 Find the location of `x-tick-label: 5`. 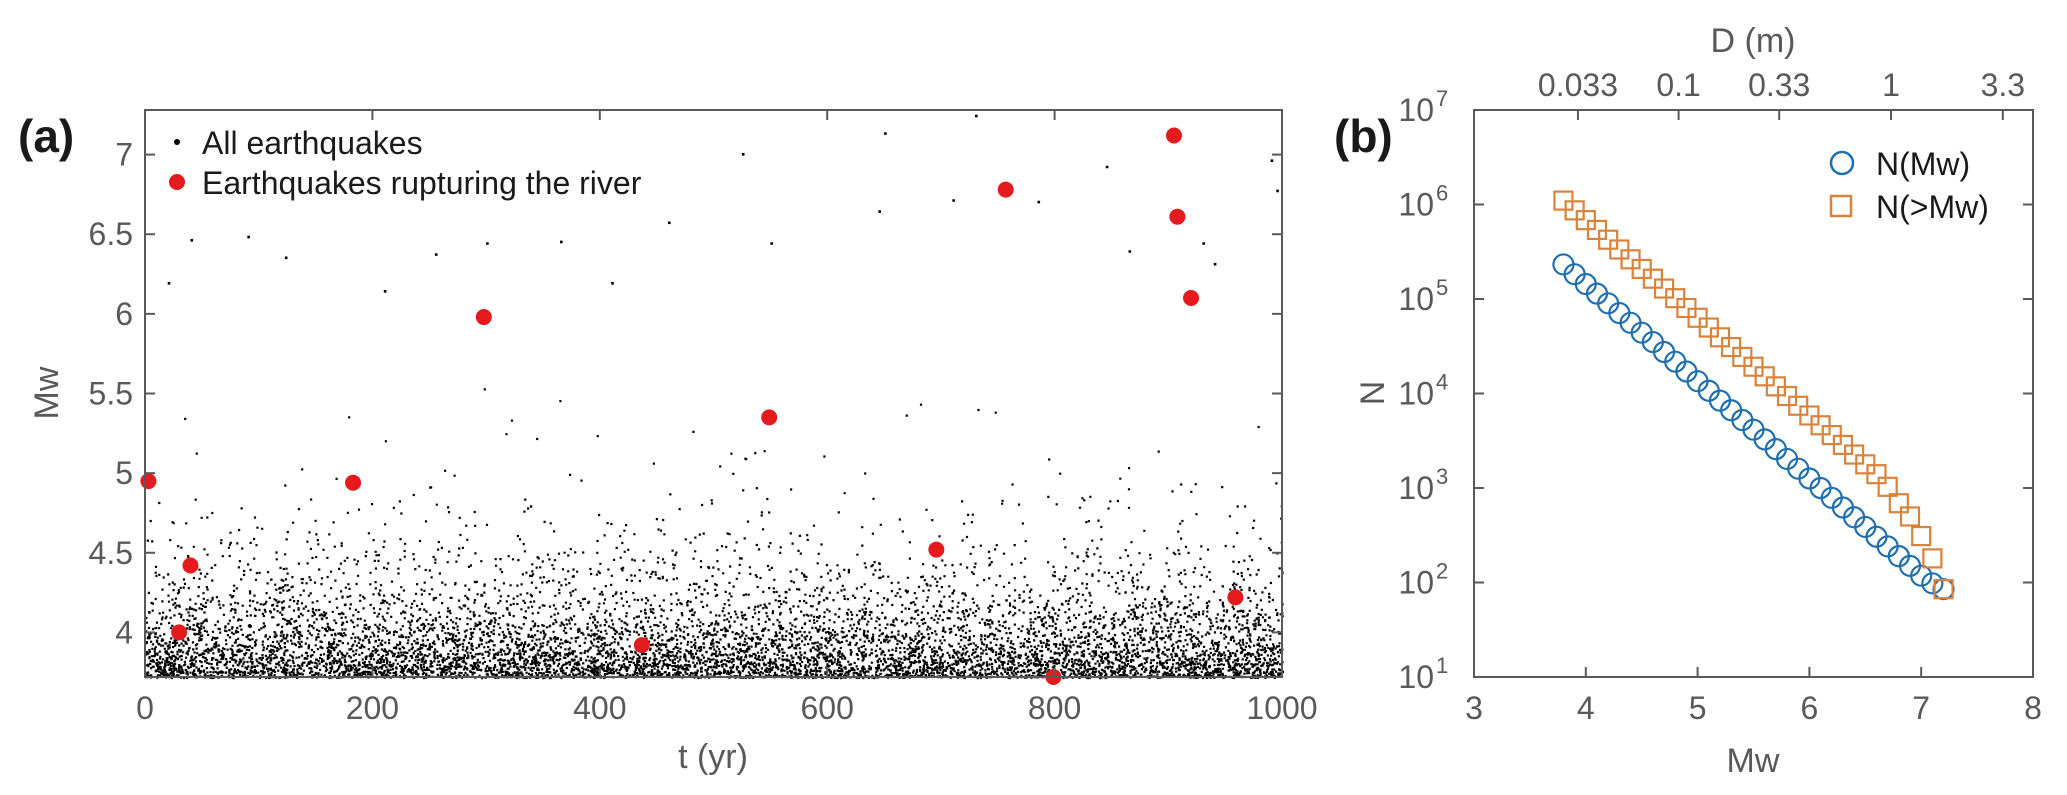

x-tick-label: 5 is located at coordinates (1698, 708).